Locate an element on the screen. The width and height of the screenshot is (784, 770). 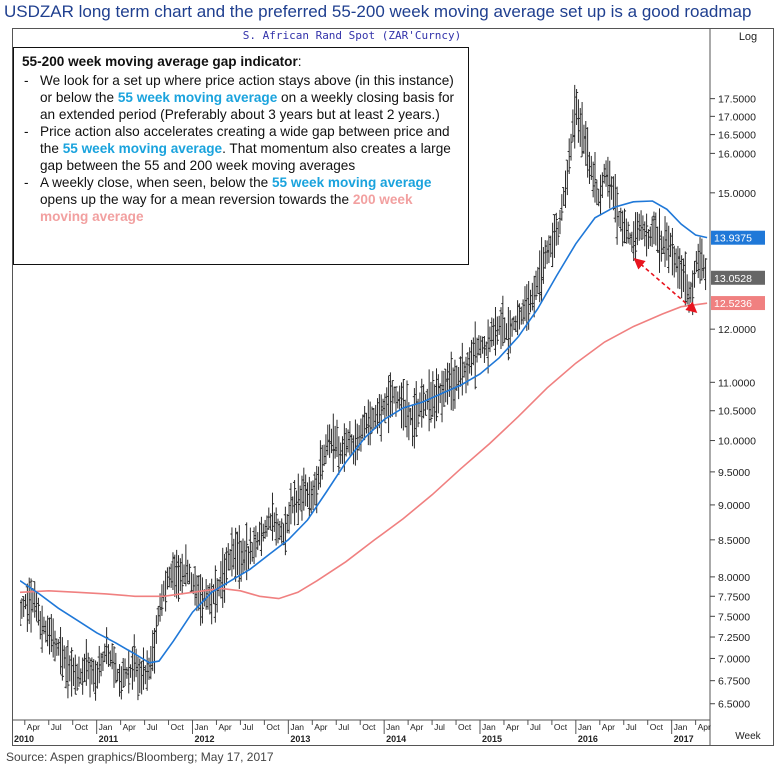
x-year-label: 2014 is located at coordinates (396, 739).